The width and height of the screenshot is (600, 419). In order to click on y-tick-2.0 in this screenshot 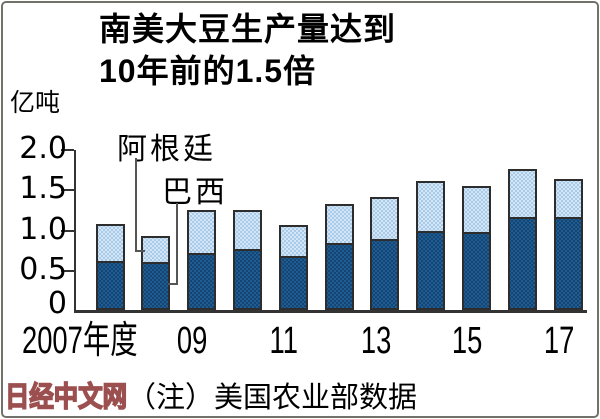, I will do `click(67, 150)`.